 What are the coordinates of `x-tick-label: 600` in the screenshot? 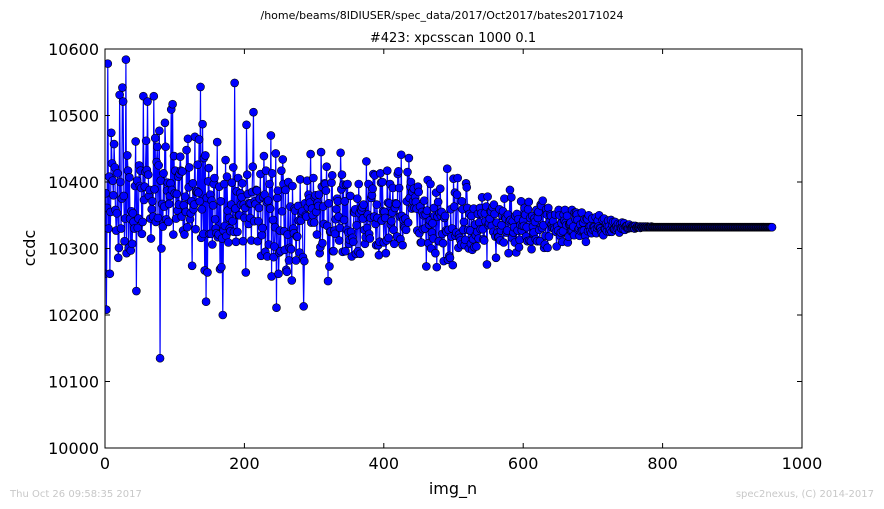 It's located at (523, 463).